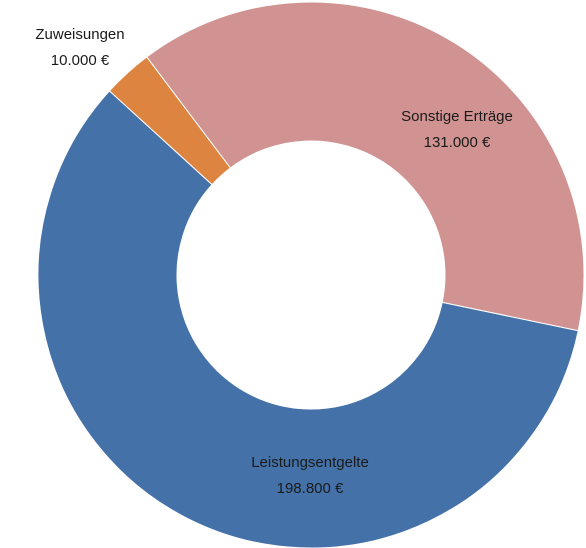  What do you see at coordinates (170, 121) in the screenshot?
I see `donut-slice` at bounding box center [170, 121].